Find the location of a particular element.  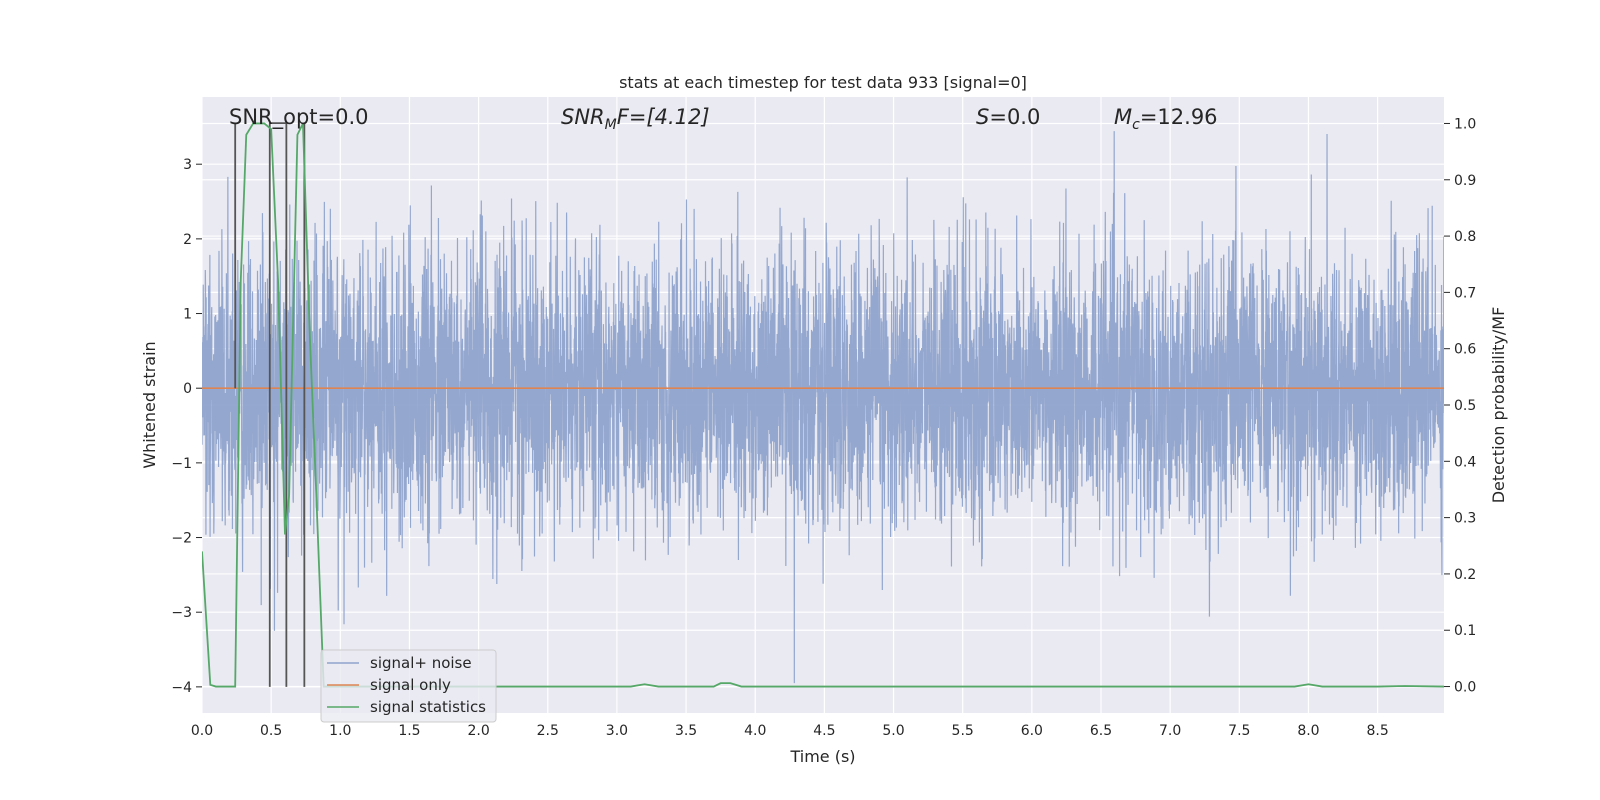

mc-sub: c is located at coordinates (1136, 125).